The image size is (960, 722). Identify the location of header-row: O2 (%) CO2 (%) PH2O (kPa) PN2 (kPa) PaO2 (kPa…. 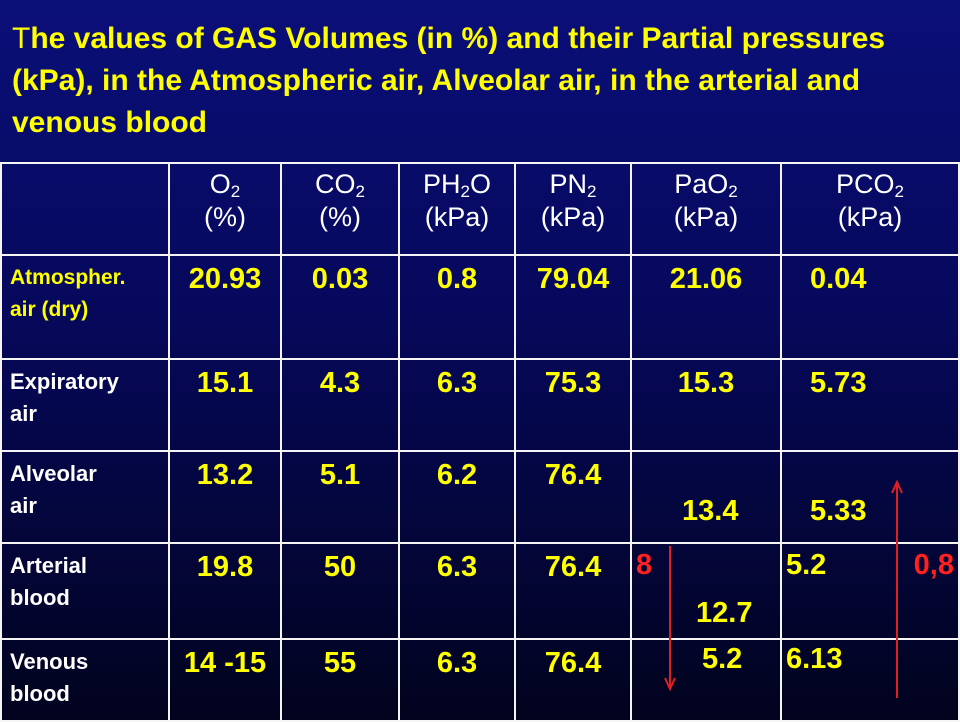
(480, 209).